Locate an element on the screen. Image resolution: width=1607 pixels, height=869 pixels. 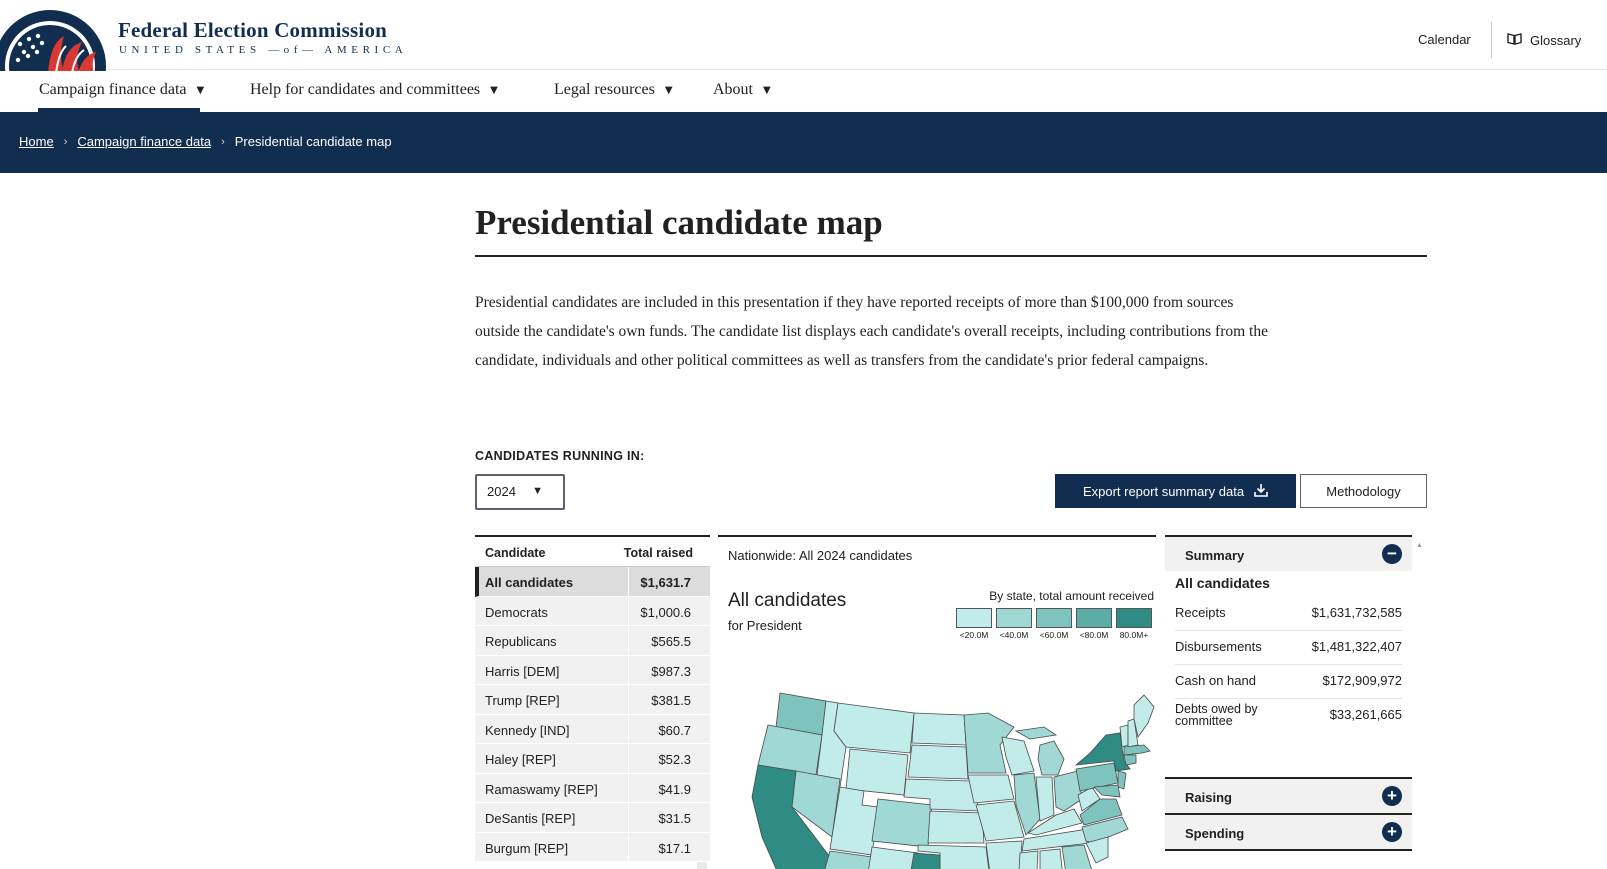
summary-value: $33,261,665 is located at coordinates (1365, 714).